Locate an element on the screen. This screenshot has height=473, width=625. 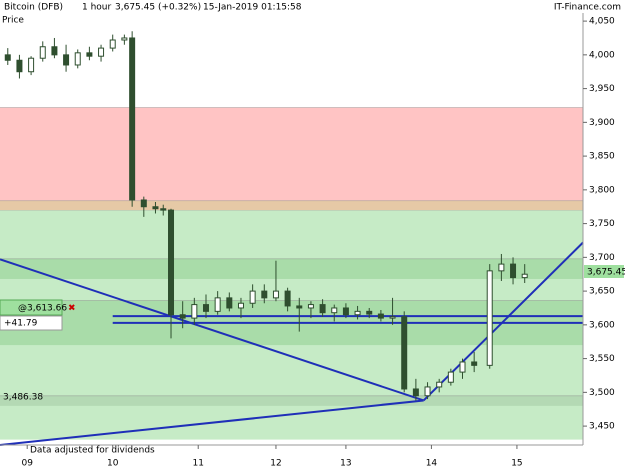
level-change: +41.79 is located at coordinates (21, 324).